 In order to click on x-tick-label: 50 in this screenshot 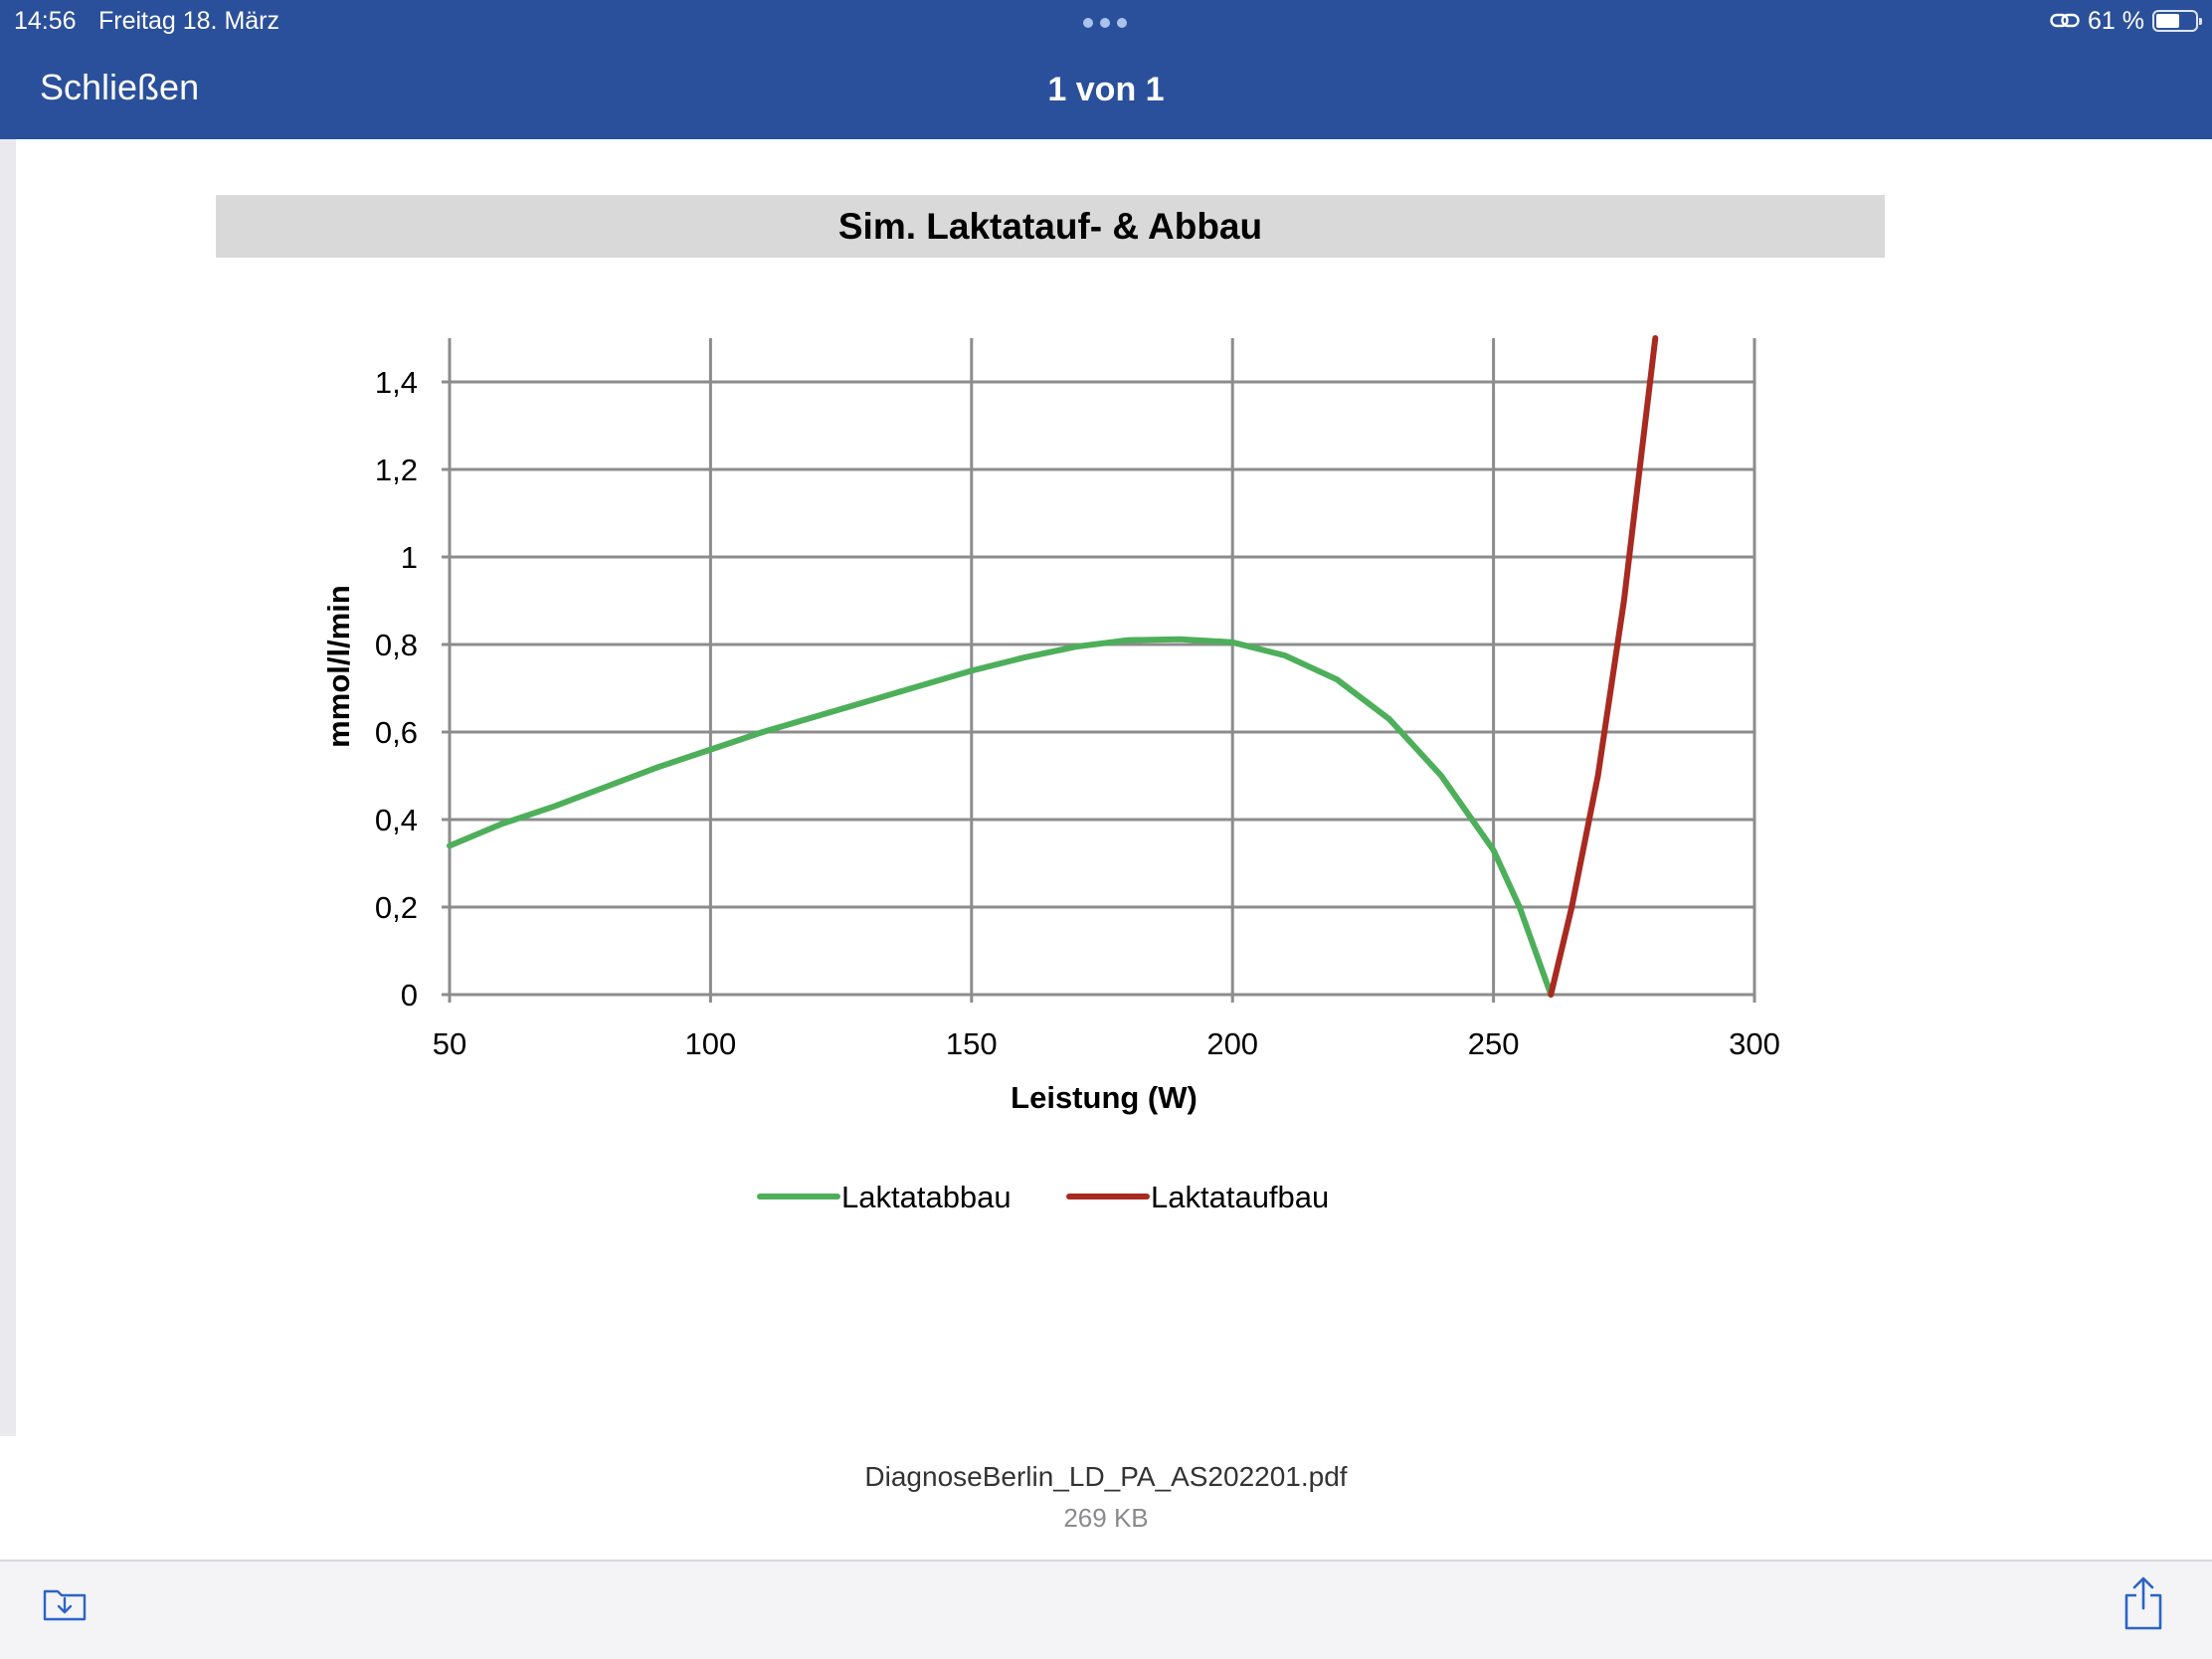, I will do `click(449, 1043)`.